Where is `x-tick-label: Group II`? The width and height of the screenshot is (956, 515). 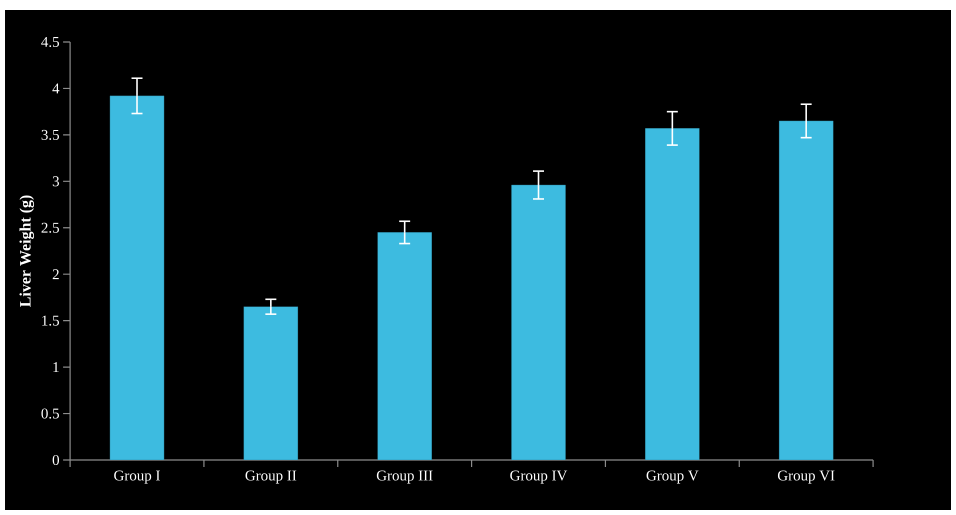 x-tick-label: Group II is located at coordinates (271, 477).